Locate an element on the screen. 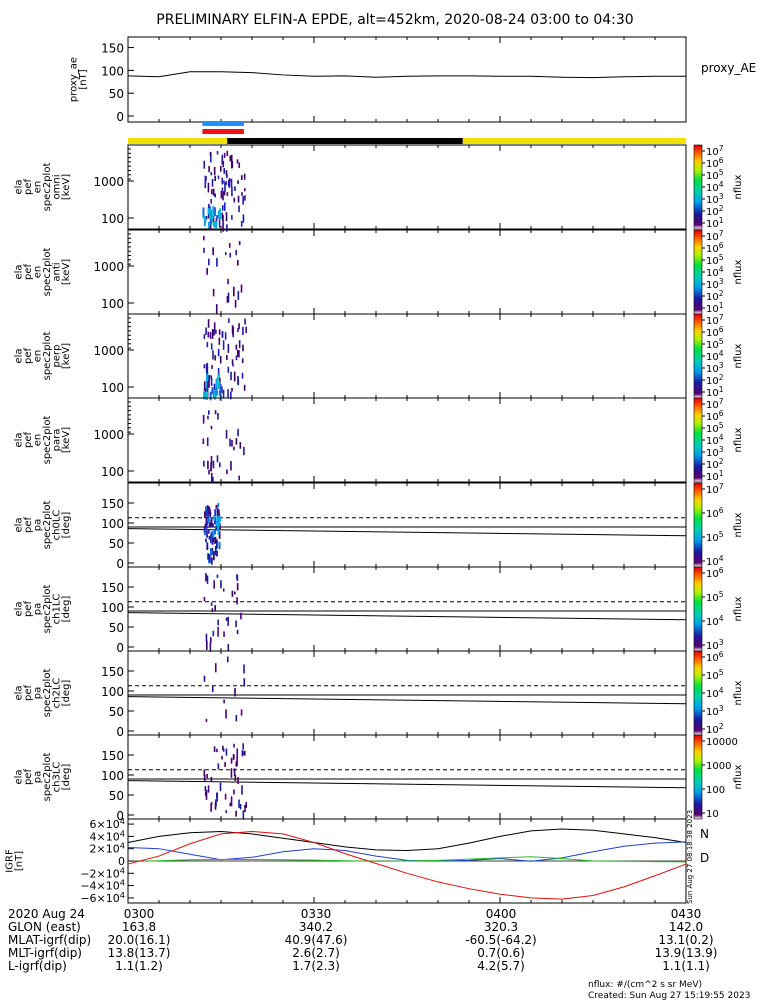 The height and width of the screenshot is (1000, 775). colorbar-tick-label: 10¹ is located at coordinates (715, 392).